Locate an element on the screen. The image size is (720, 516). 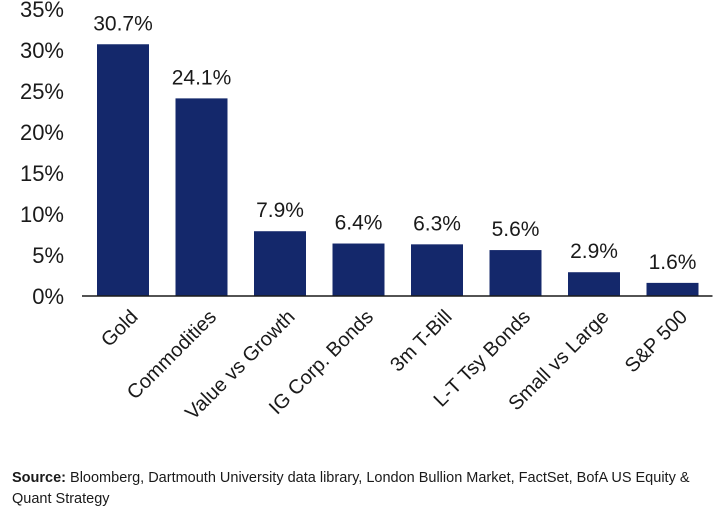
bar-value-label: 24.1% is located at coordinates (202, 77).